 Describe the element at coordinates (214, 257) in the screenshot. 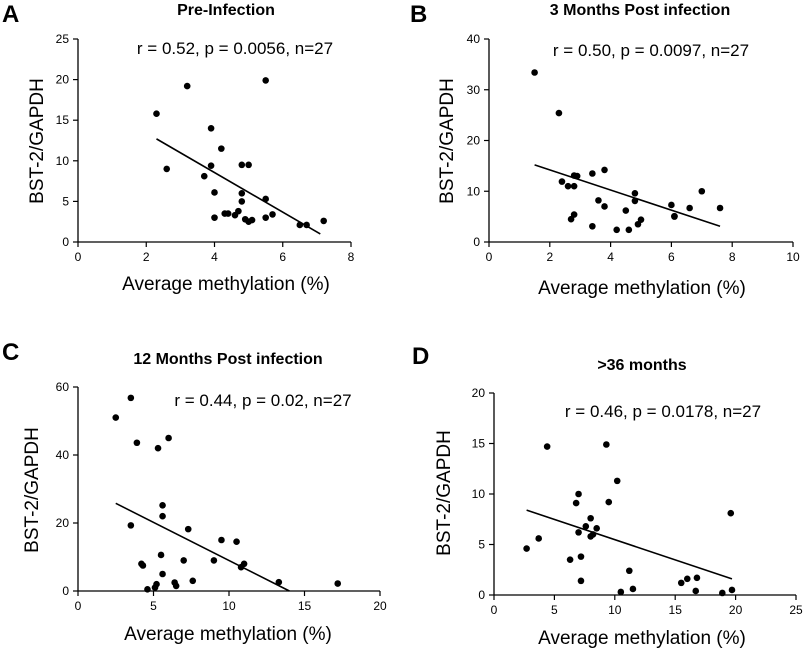

I see `x-tick-label: 4` at that location.